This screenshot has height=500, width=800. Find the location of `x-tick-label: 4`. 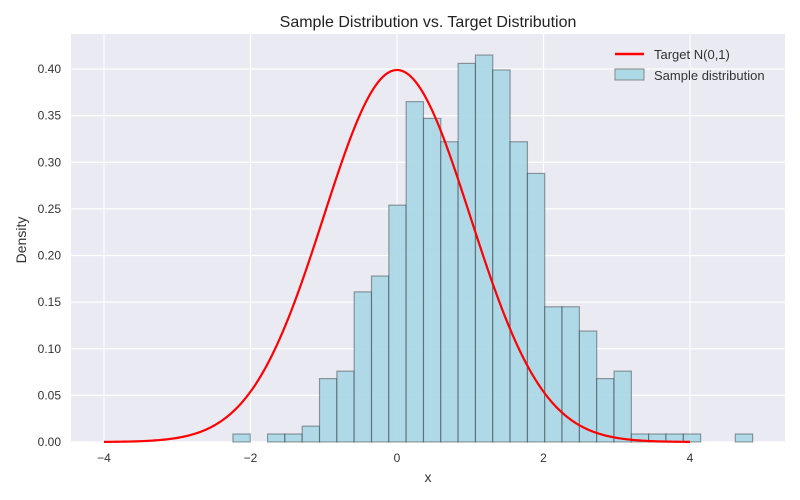

x-tick-label: 4 is located at coordinates (690, 458).